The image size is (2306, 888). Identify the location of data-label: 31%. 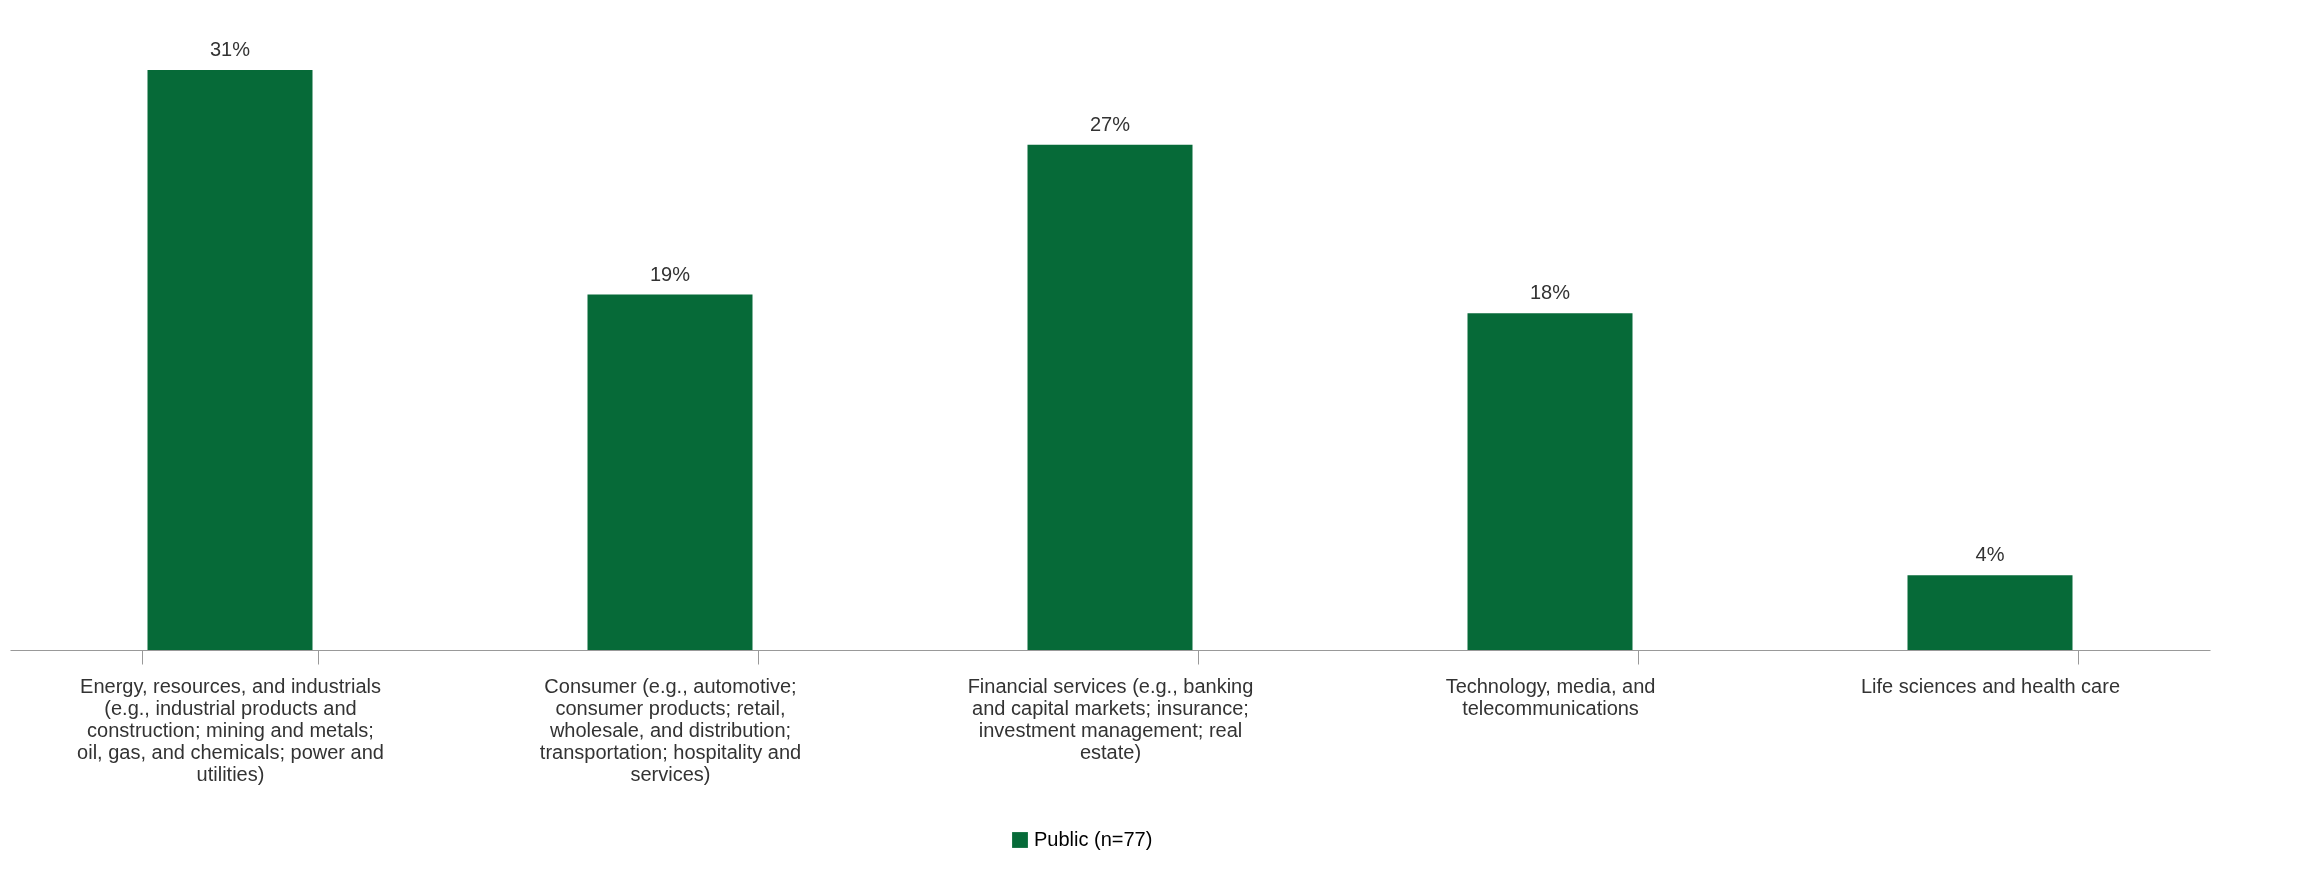
(230, 49).